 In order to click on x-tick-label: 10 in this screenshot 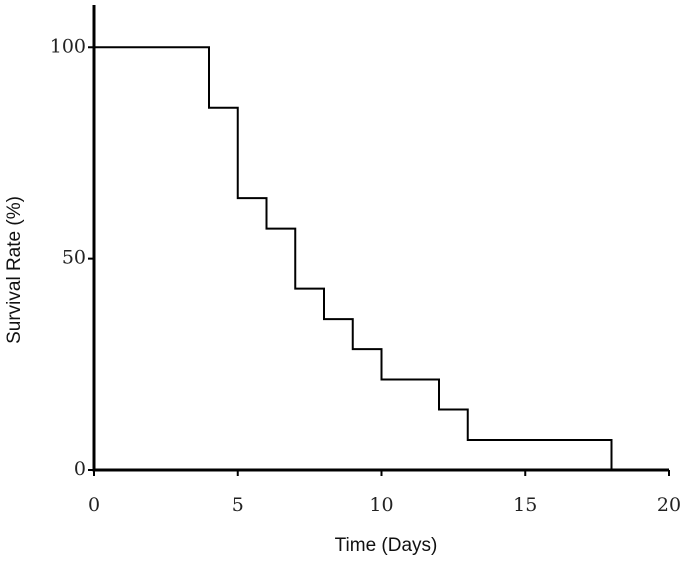, I will do `click(381, 505)`.